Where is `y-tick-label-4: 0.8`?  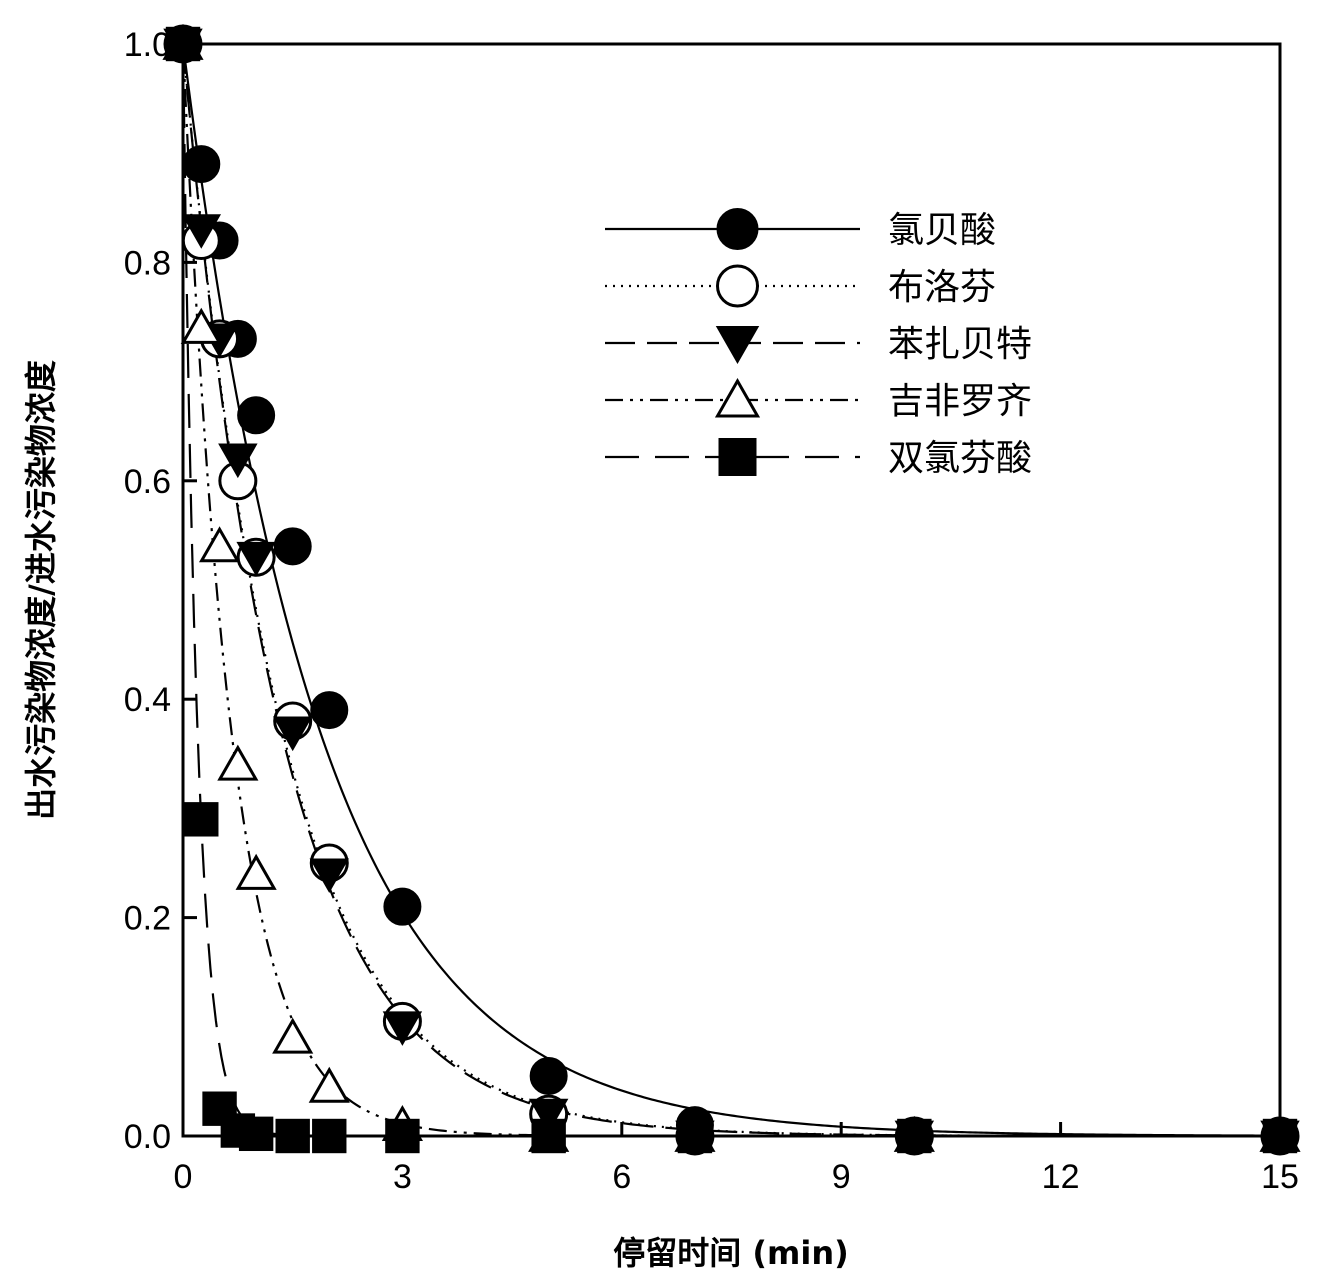 y-tick-label-4: 0.8 is located at coordinates (147, 263).